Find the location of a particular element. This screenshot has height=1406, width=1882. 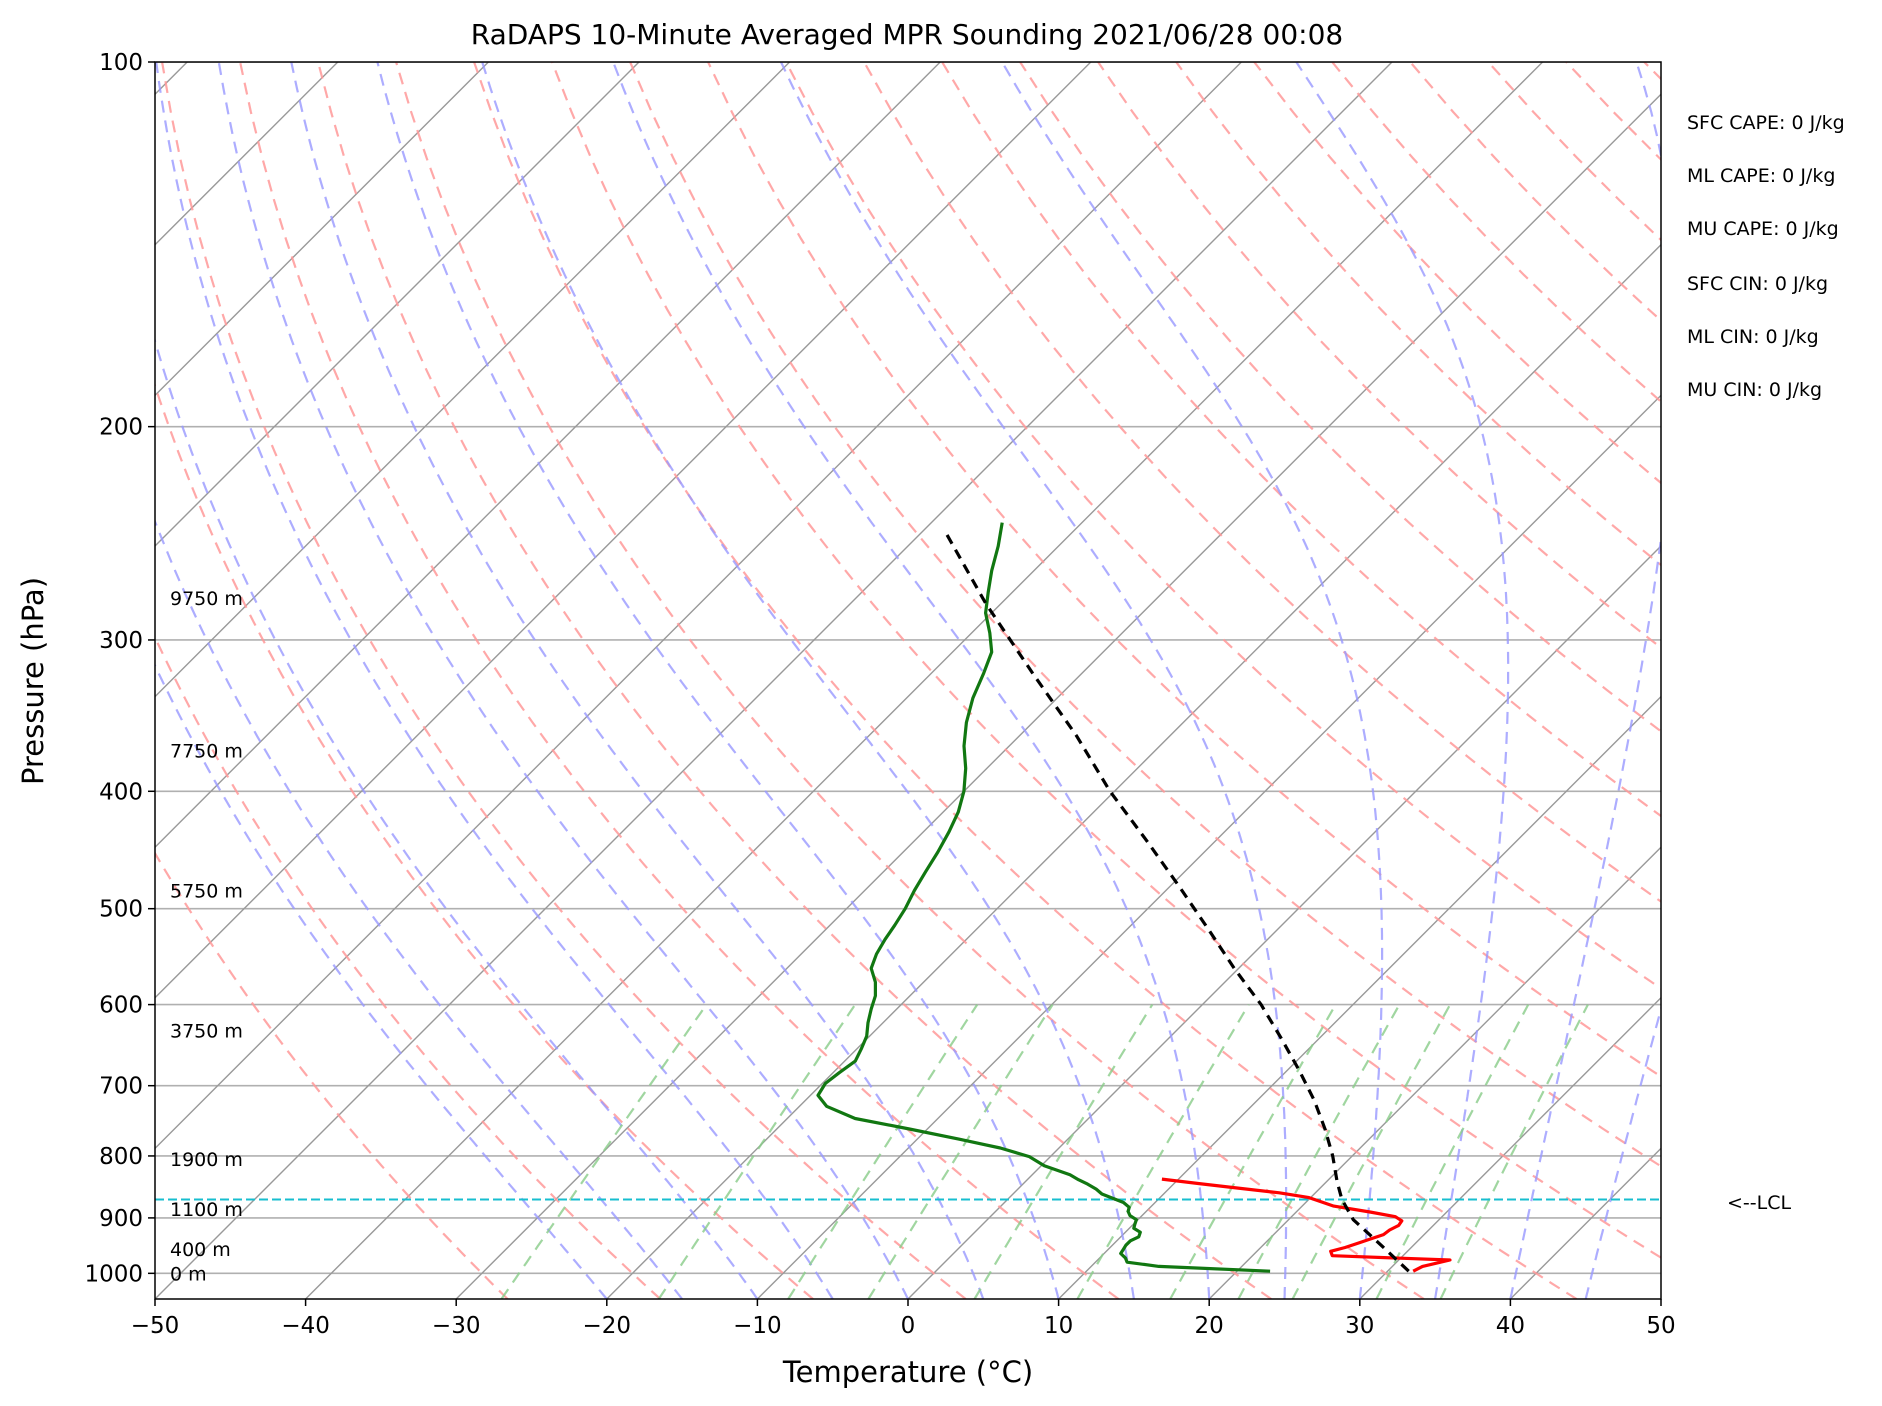

height-label: 400 m is located at coordinates (200, 1250).